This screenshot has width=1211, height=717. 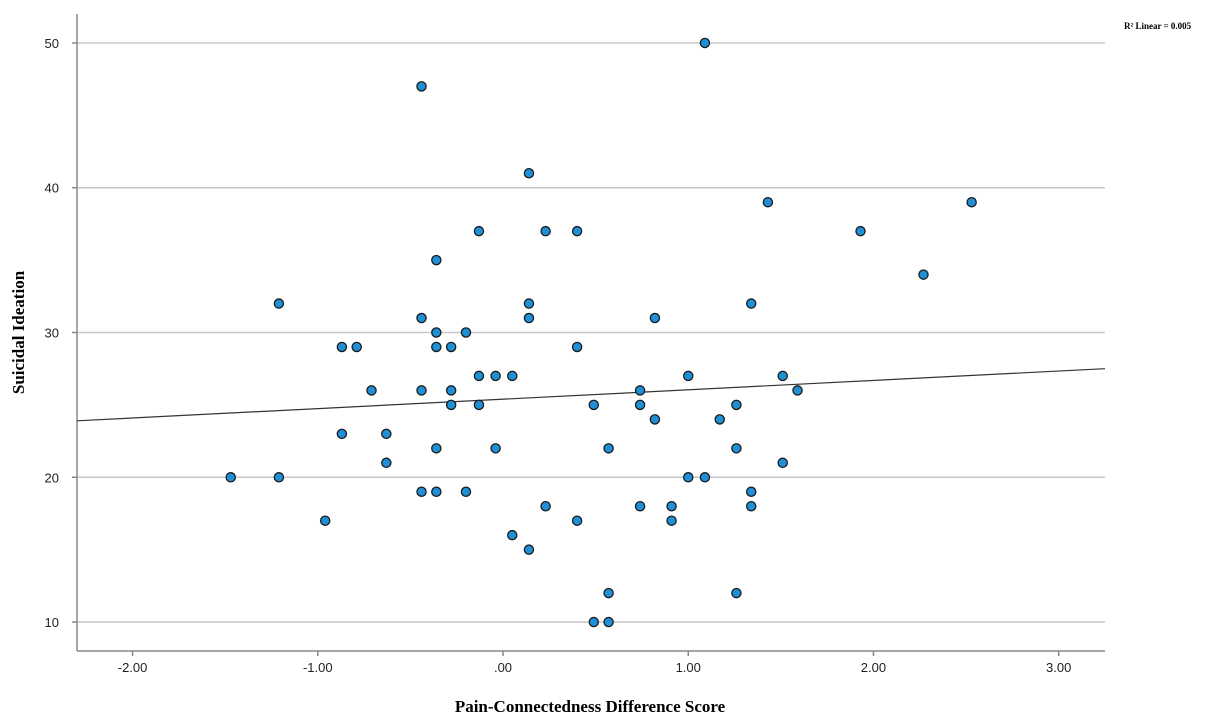 What do you see at coordinates (52, 188) in the screenshot?
I see `y-tick-label-40: 40` at bounding box center [52, 188].